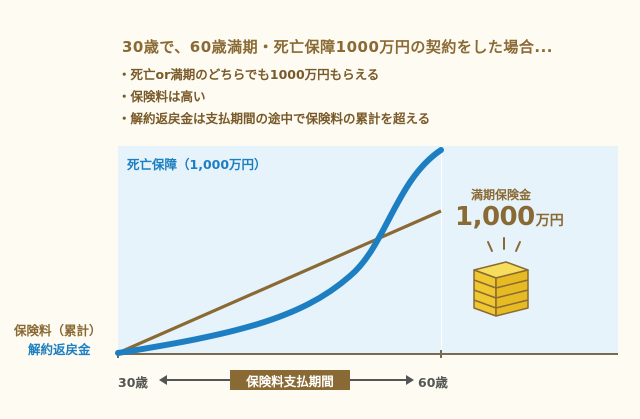 The height and width of the screenshot is (419, 640). What do you see at coordinates (504, 244) in the screenshot?
I see `sparkle-icon` at bounding box center [504, 244].